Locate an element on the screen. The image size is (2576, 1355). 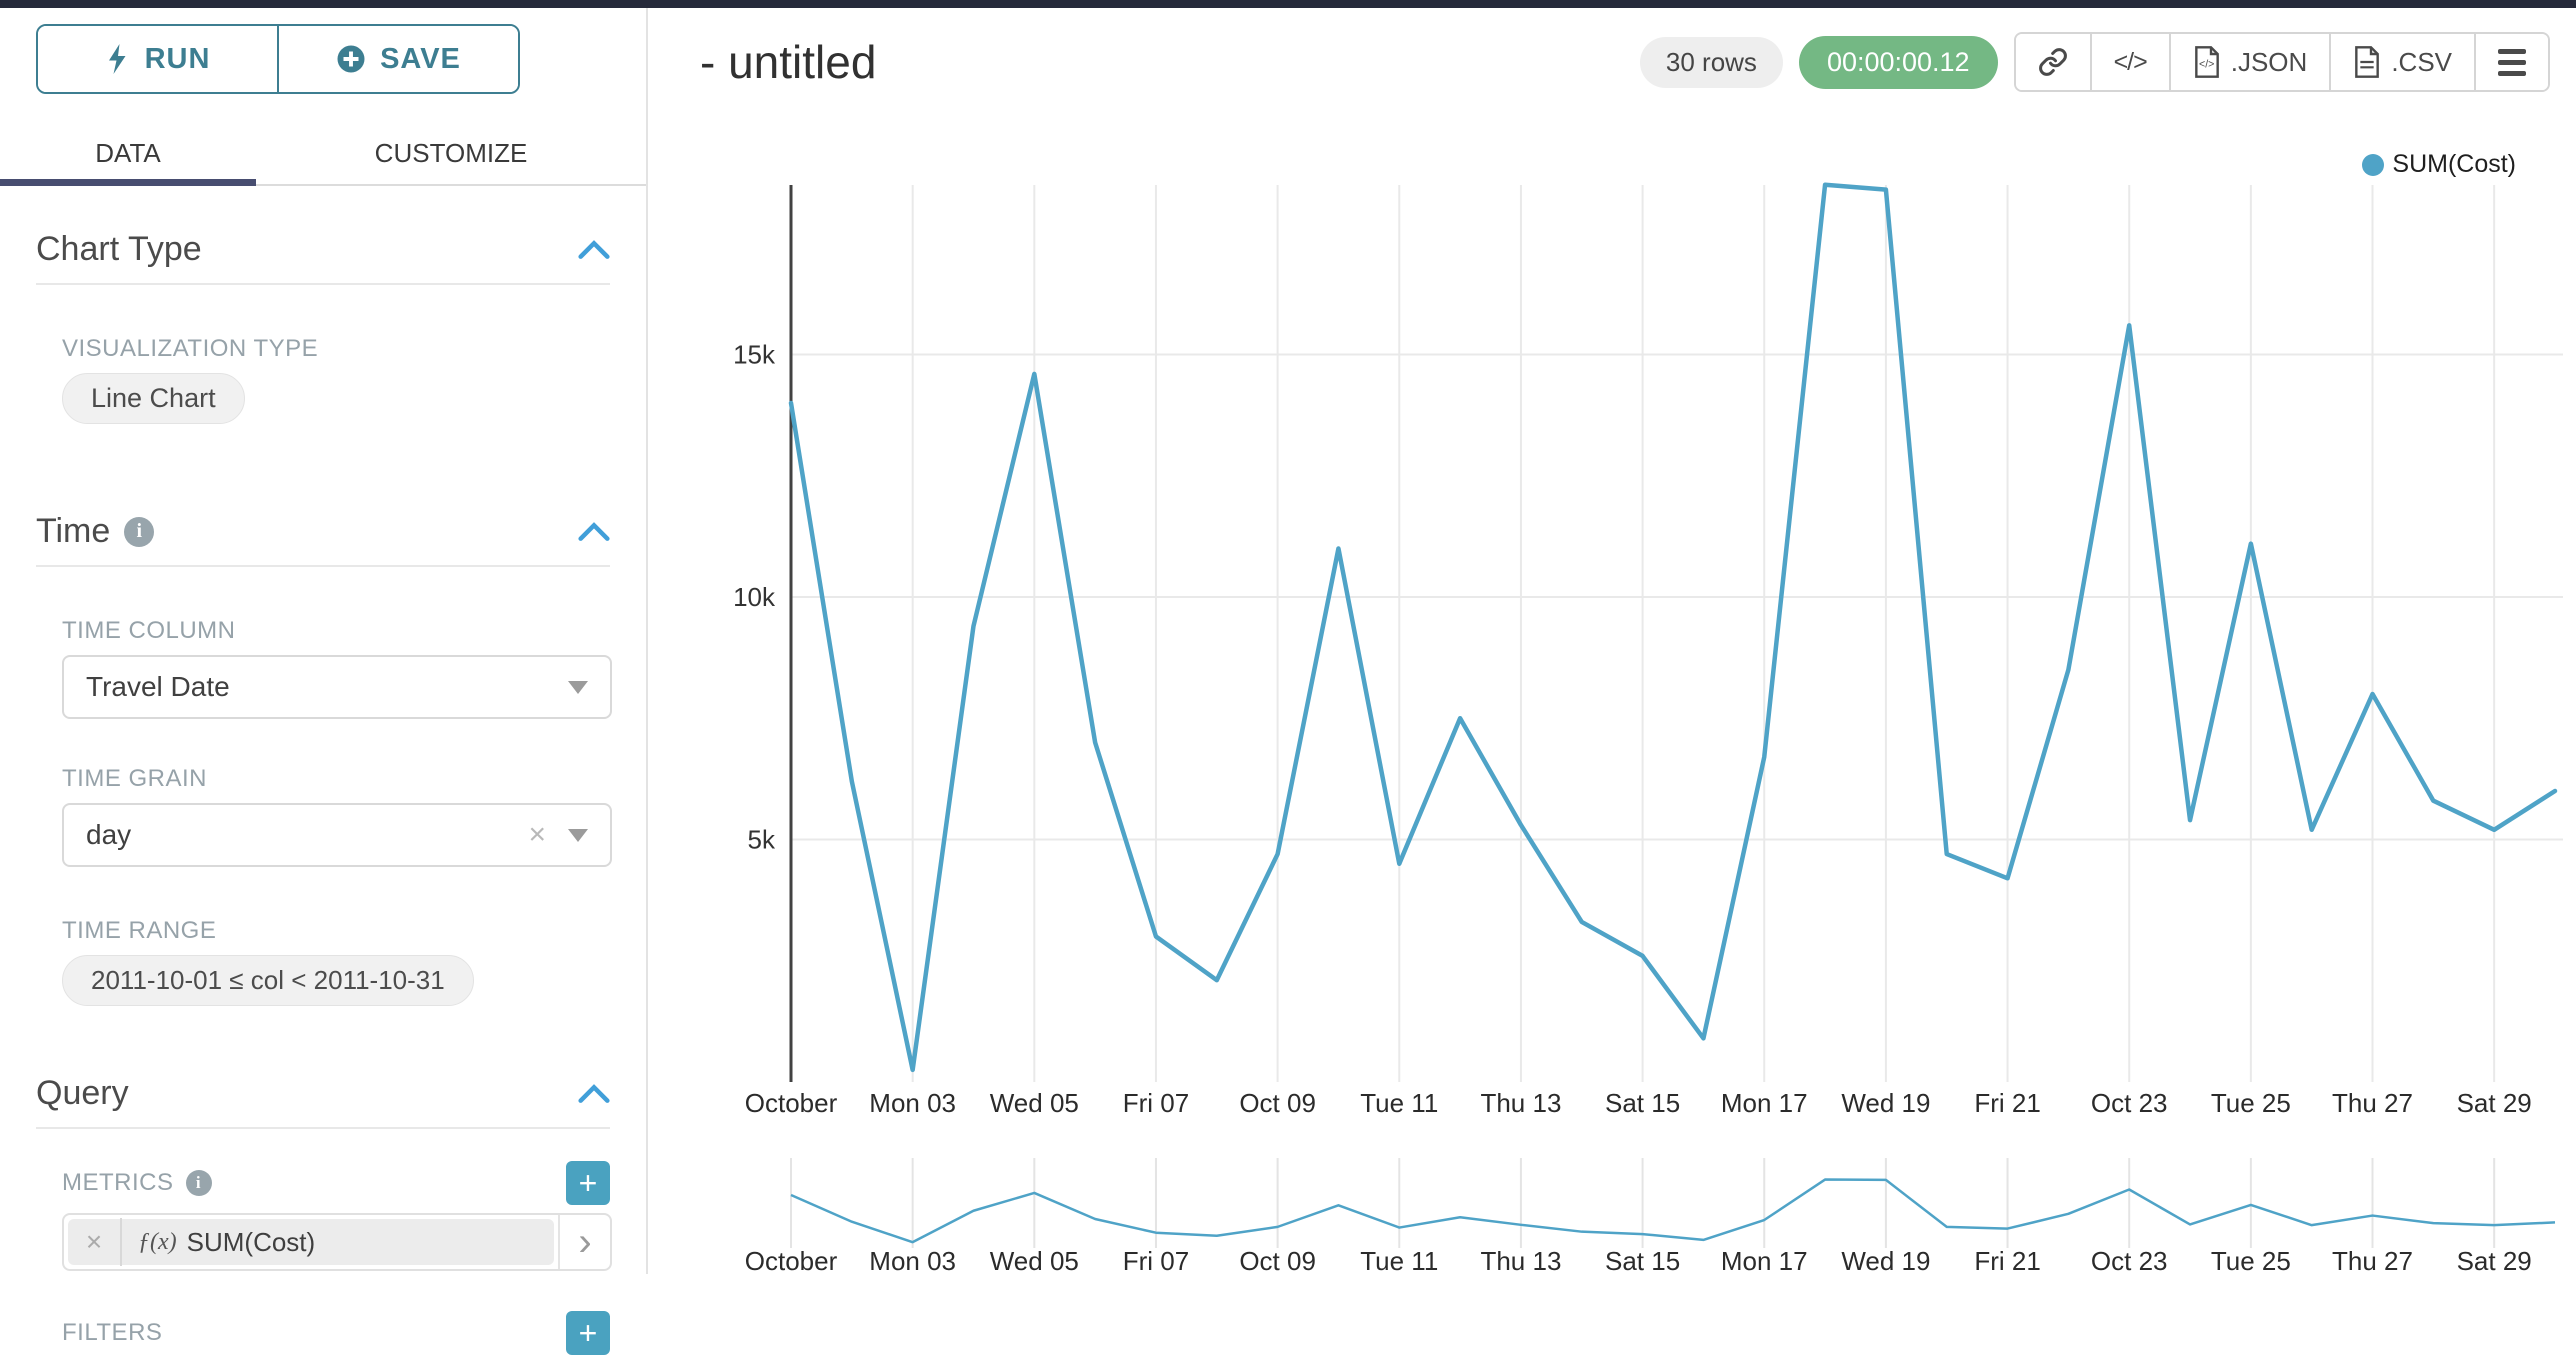
save-button-label: SAVE is located at coordinates (420, 58).